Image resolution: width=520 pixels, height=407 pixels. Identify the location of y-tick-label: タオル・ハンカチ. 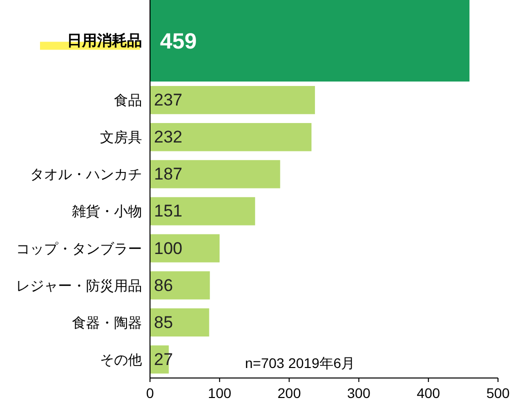
(86, 174).